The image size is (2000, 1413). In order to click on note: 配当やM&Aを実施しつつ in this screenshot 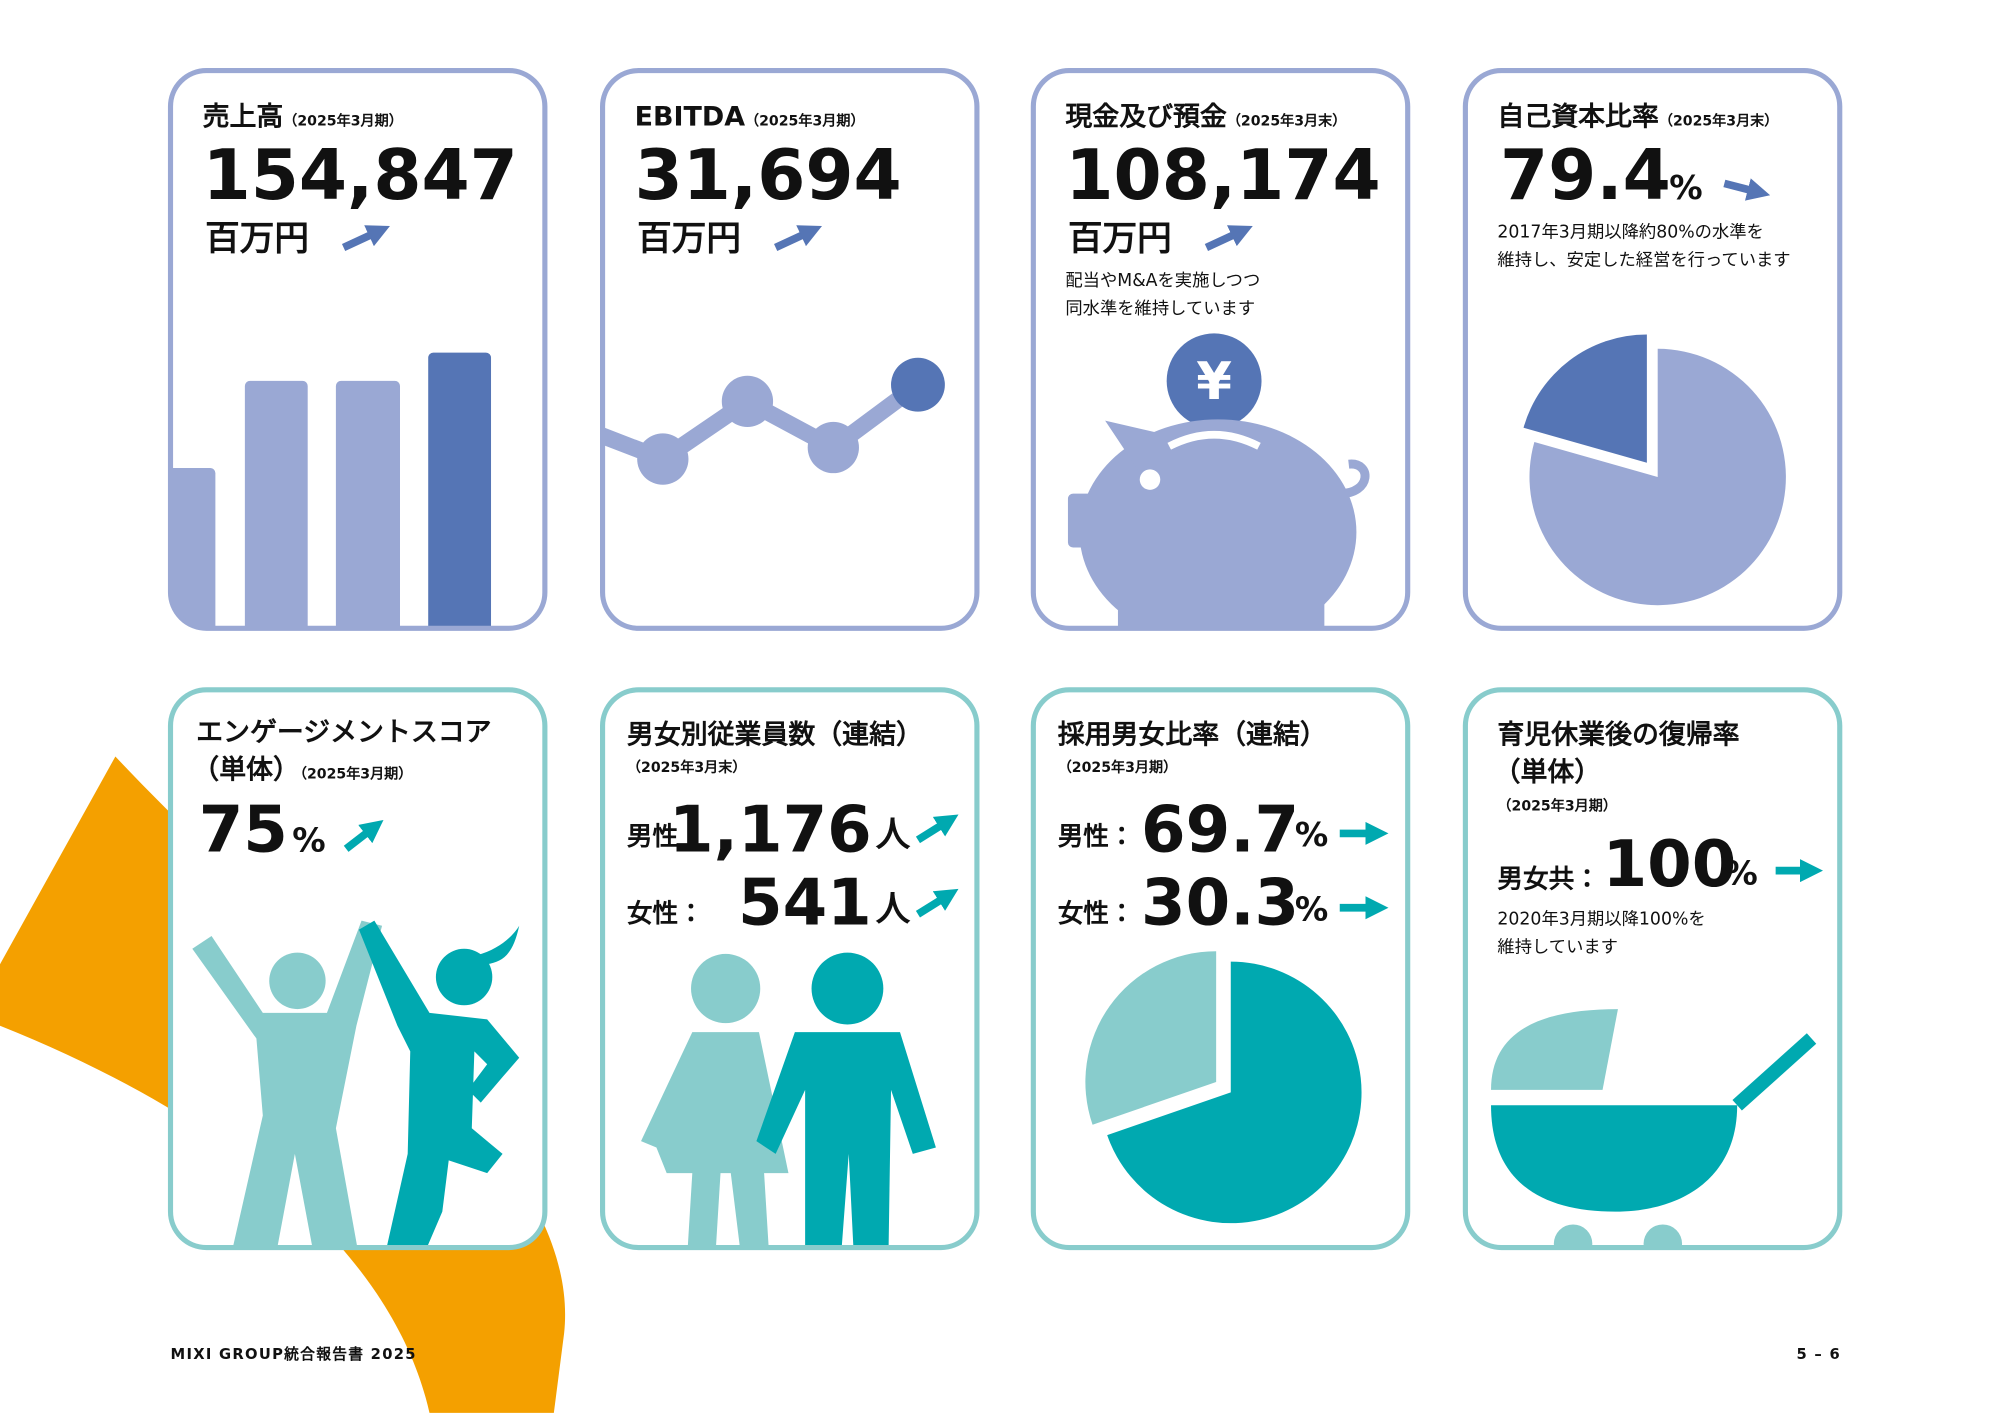, I will do `click(1162, 281)`.